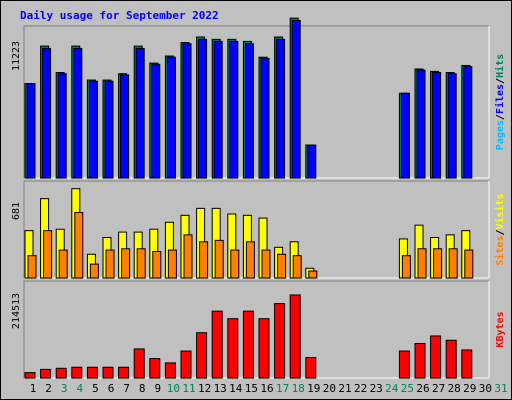 This screenshot has width=512, height=400. What do you see at coordinates (500, 251) in the screenshot?
I see `series-label-sites: Sites` at bounding box center [500, 251].